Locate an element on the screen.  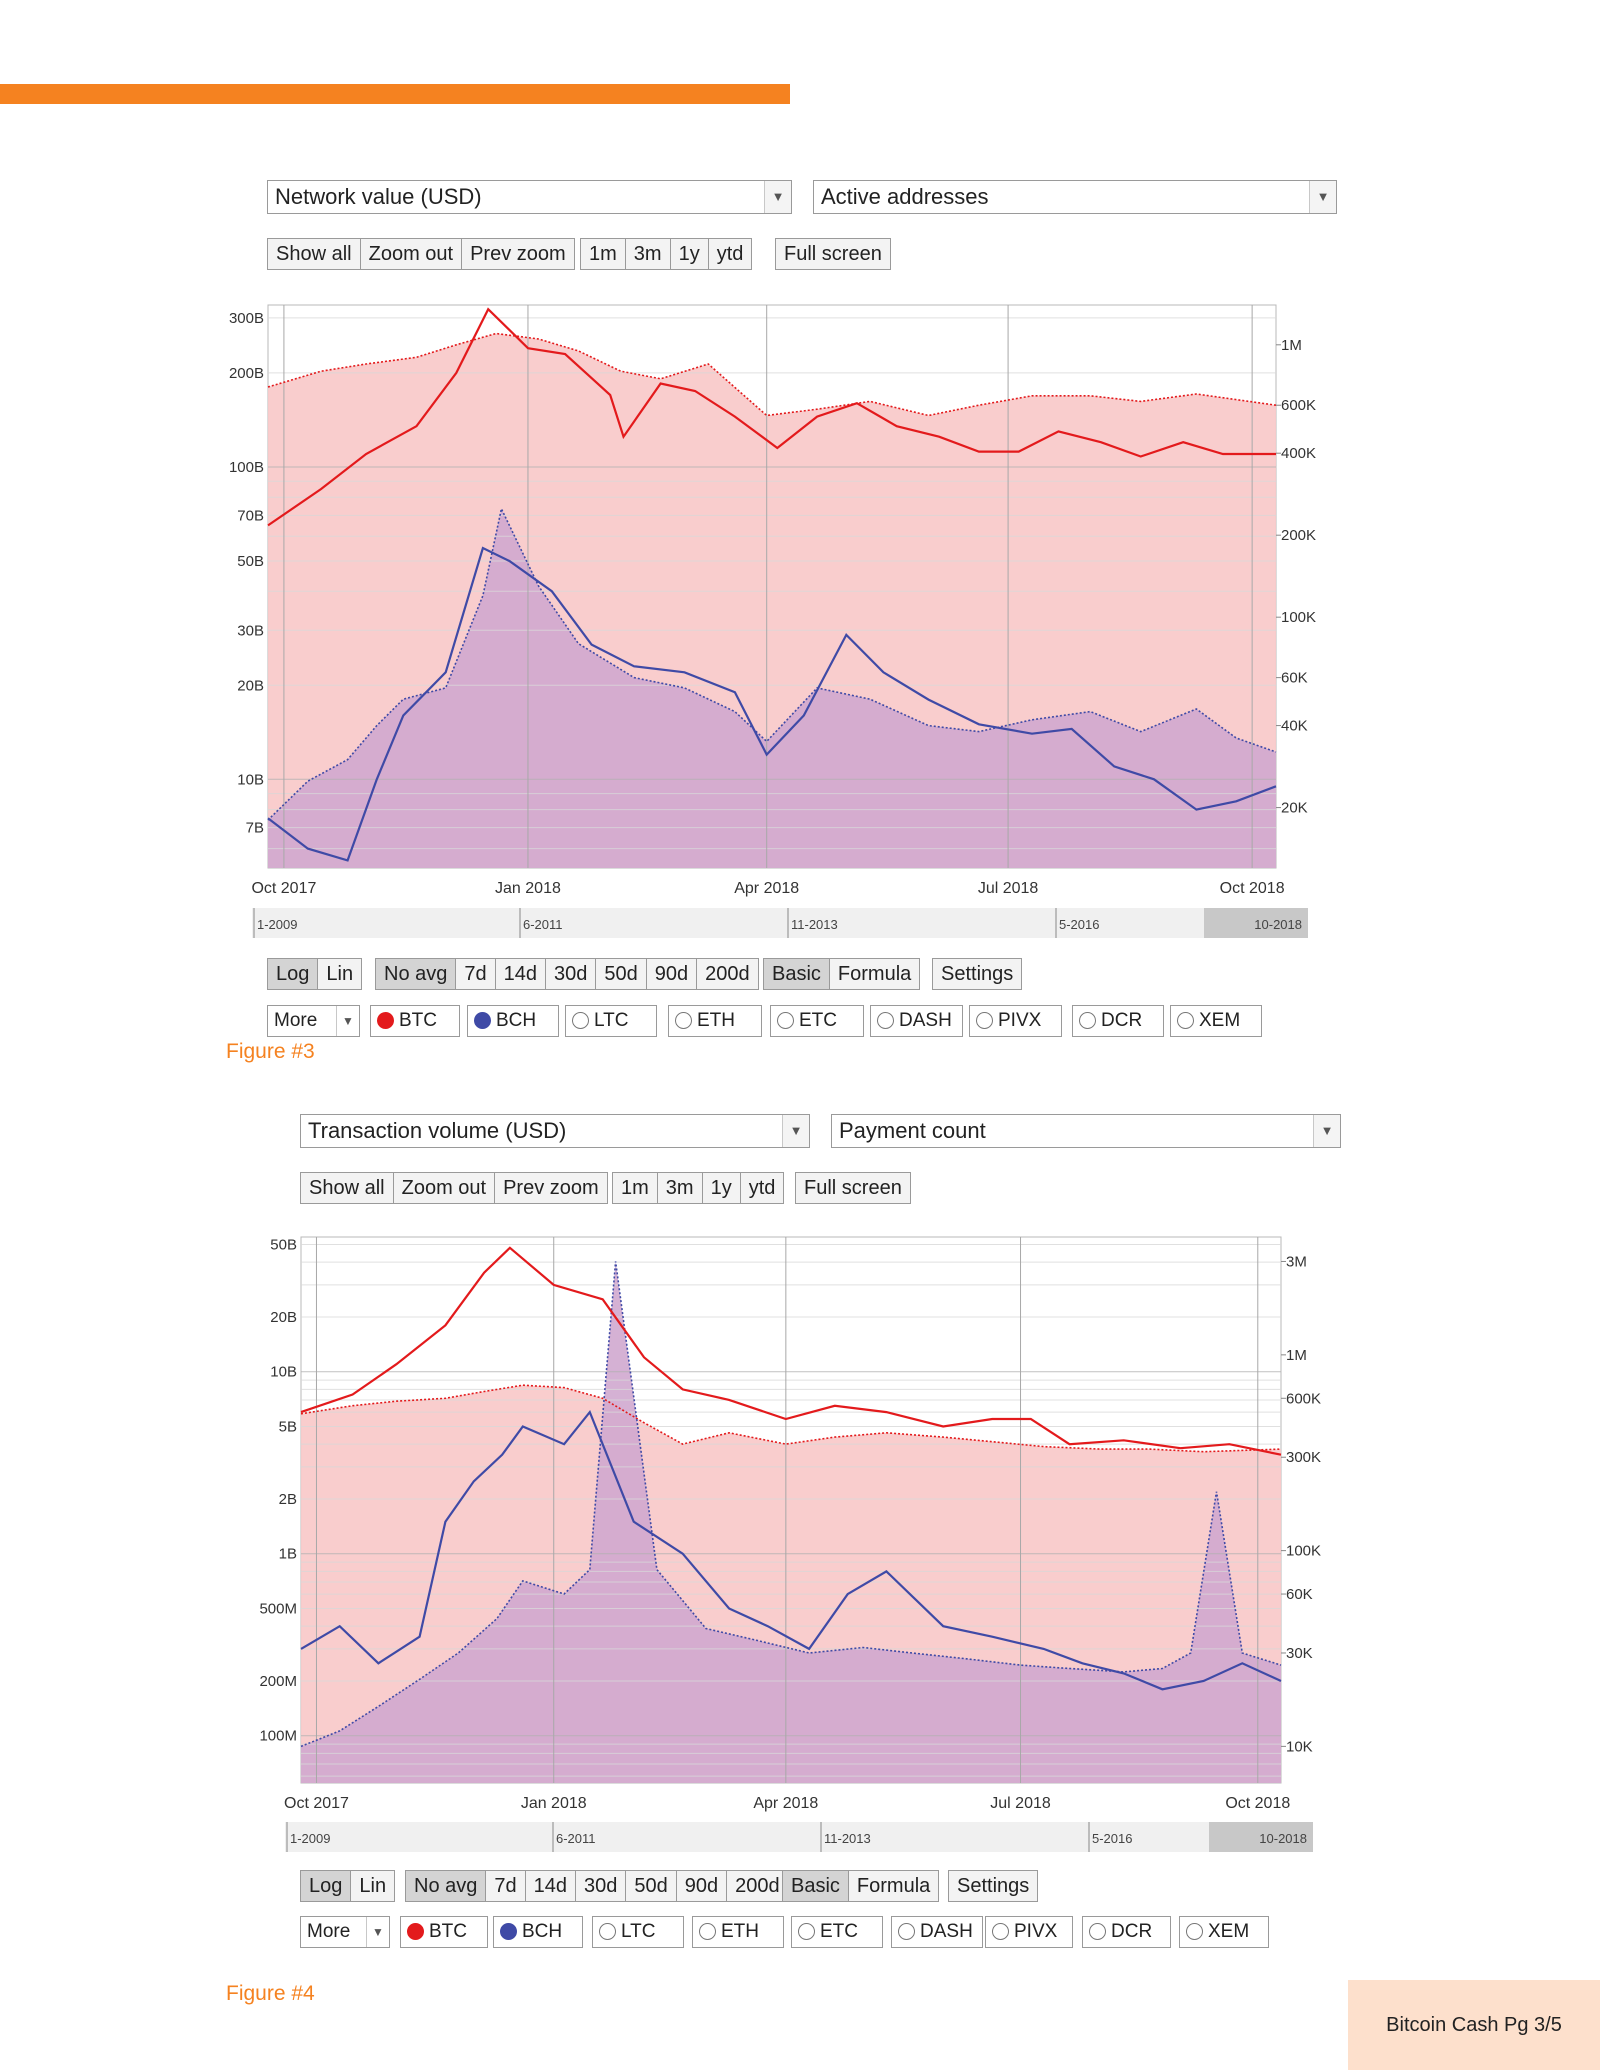
mode-button-group: Basic Formula is located at coordinates (842, 974).